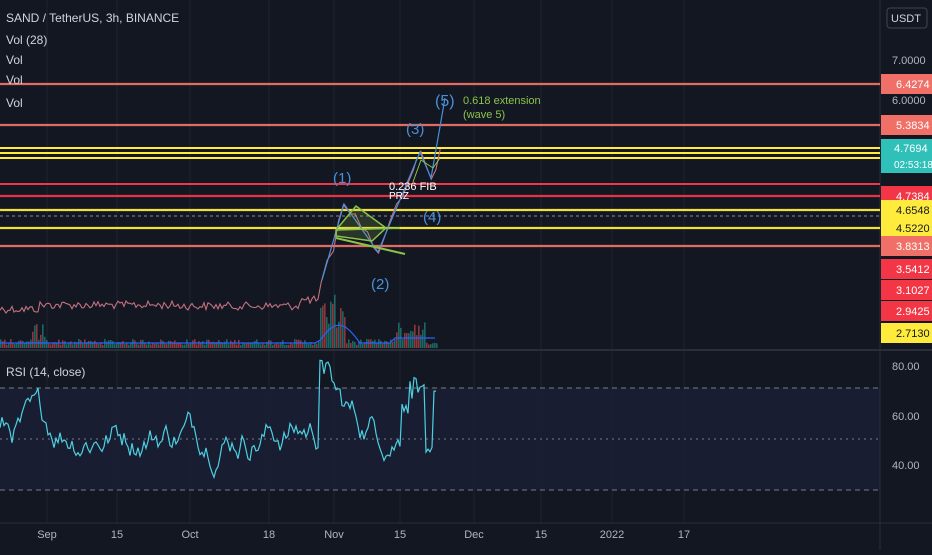  What do you see at coordinates (913, 85) in the screenshot?
I see `level-badge-value: 6.4274` at bounding box center [913, 85].